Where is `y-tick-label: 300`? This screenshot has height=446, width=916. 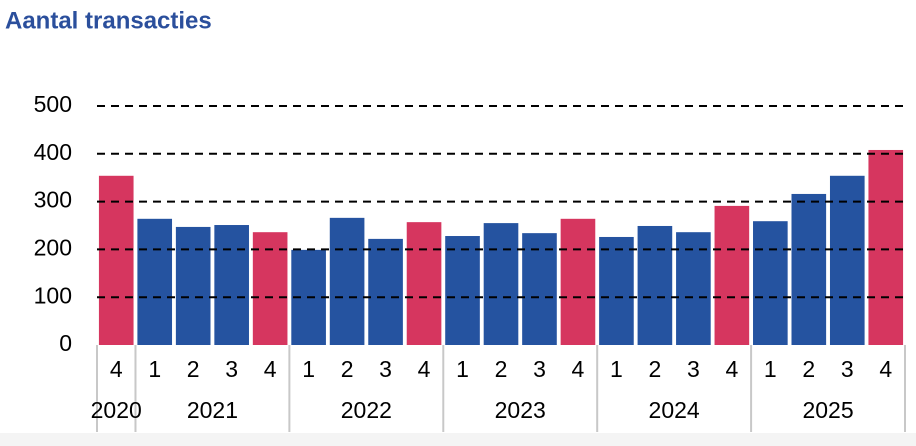
y-tick-label: 300 is located at coordinates (53, 200).